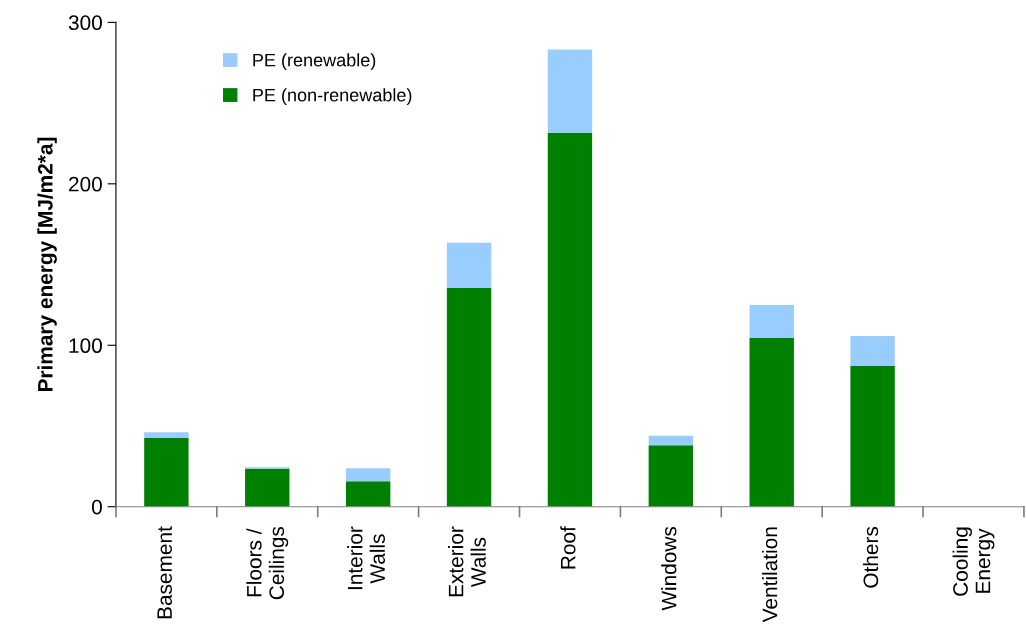 This screenshot has width=1026, height=639. Describe the element at coordinates (85, 23) in the screenshot. I see `y-tick-label: 300` at that location.